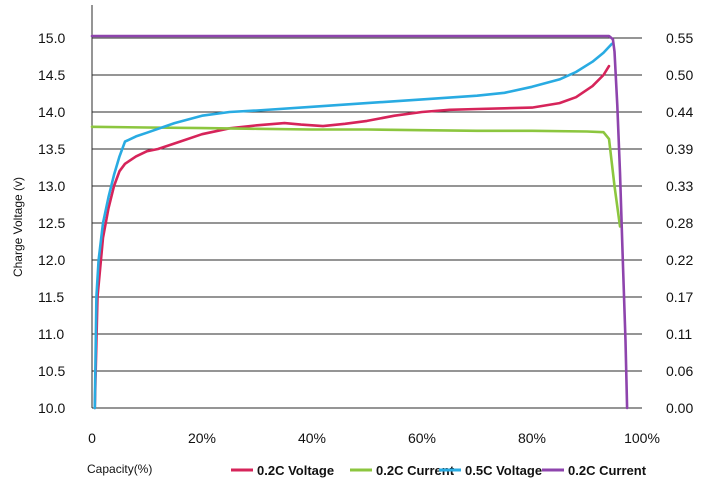  What do you see at coordinates (51, 260) in the screenshot?
I see `y-tick-label: 12.0` at bounding box center [51, 260].